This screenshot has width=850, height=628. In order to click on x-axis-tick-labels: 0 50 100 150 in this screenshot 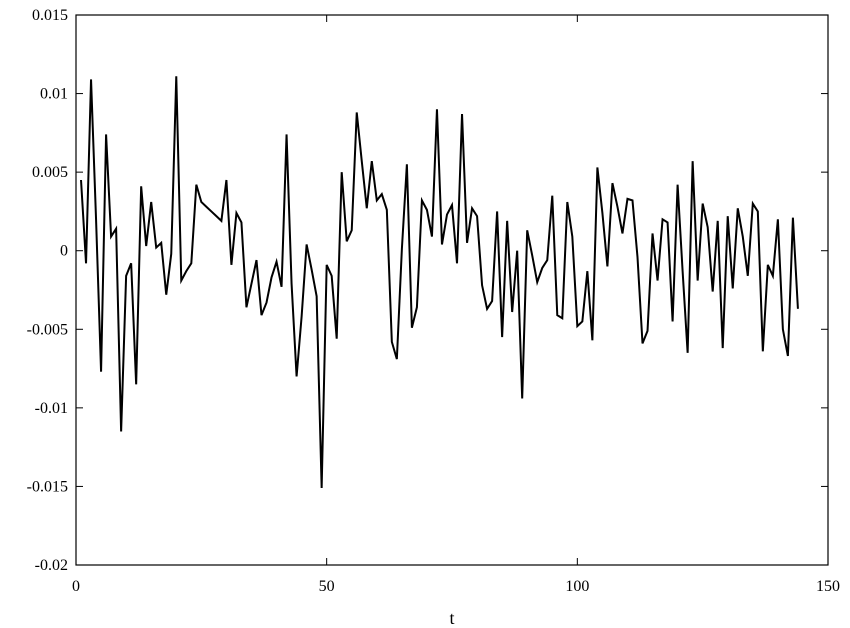, I will do `click(456, 586)`.